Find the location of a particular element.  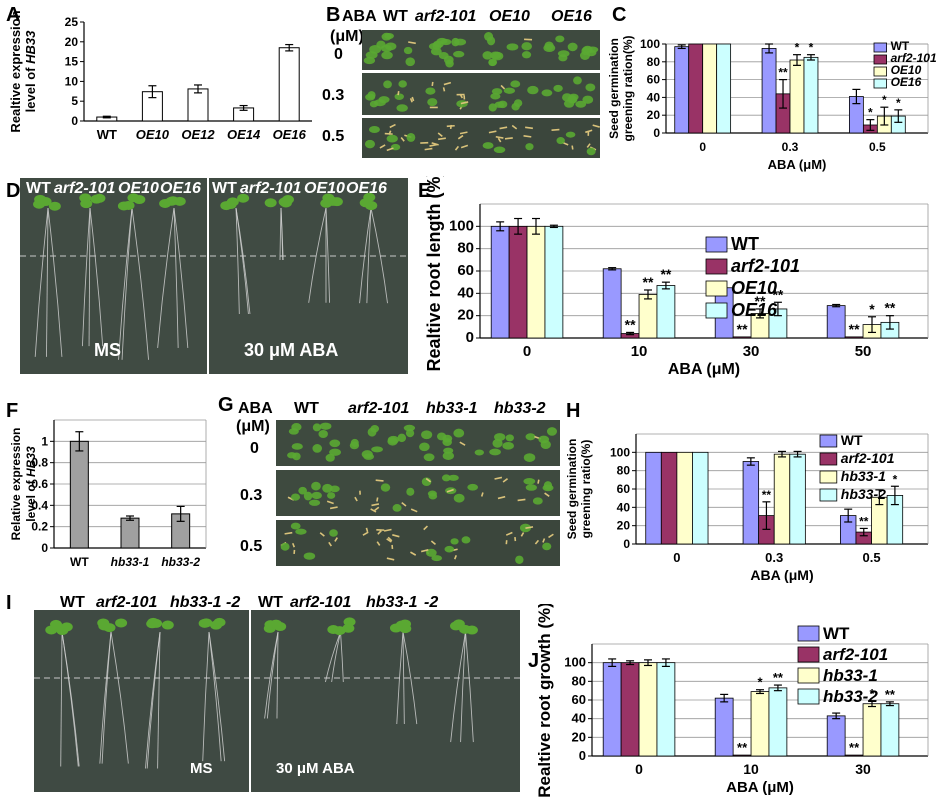

plate-d is located at coordinates (214, 276).